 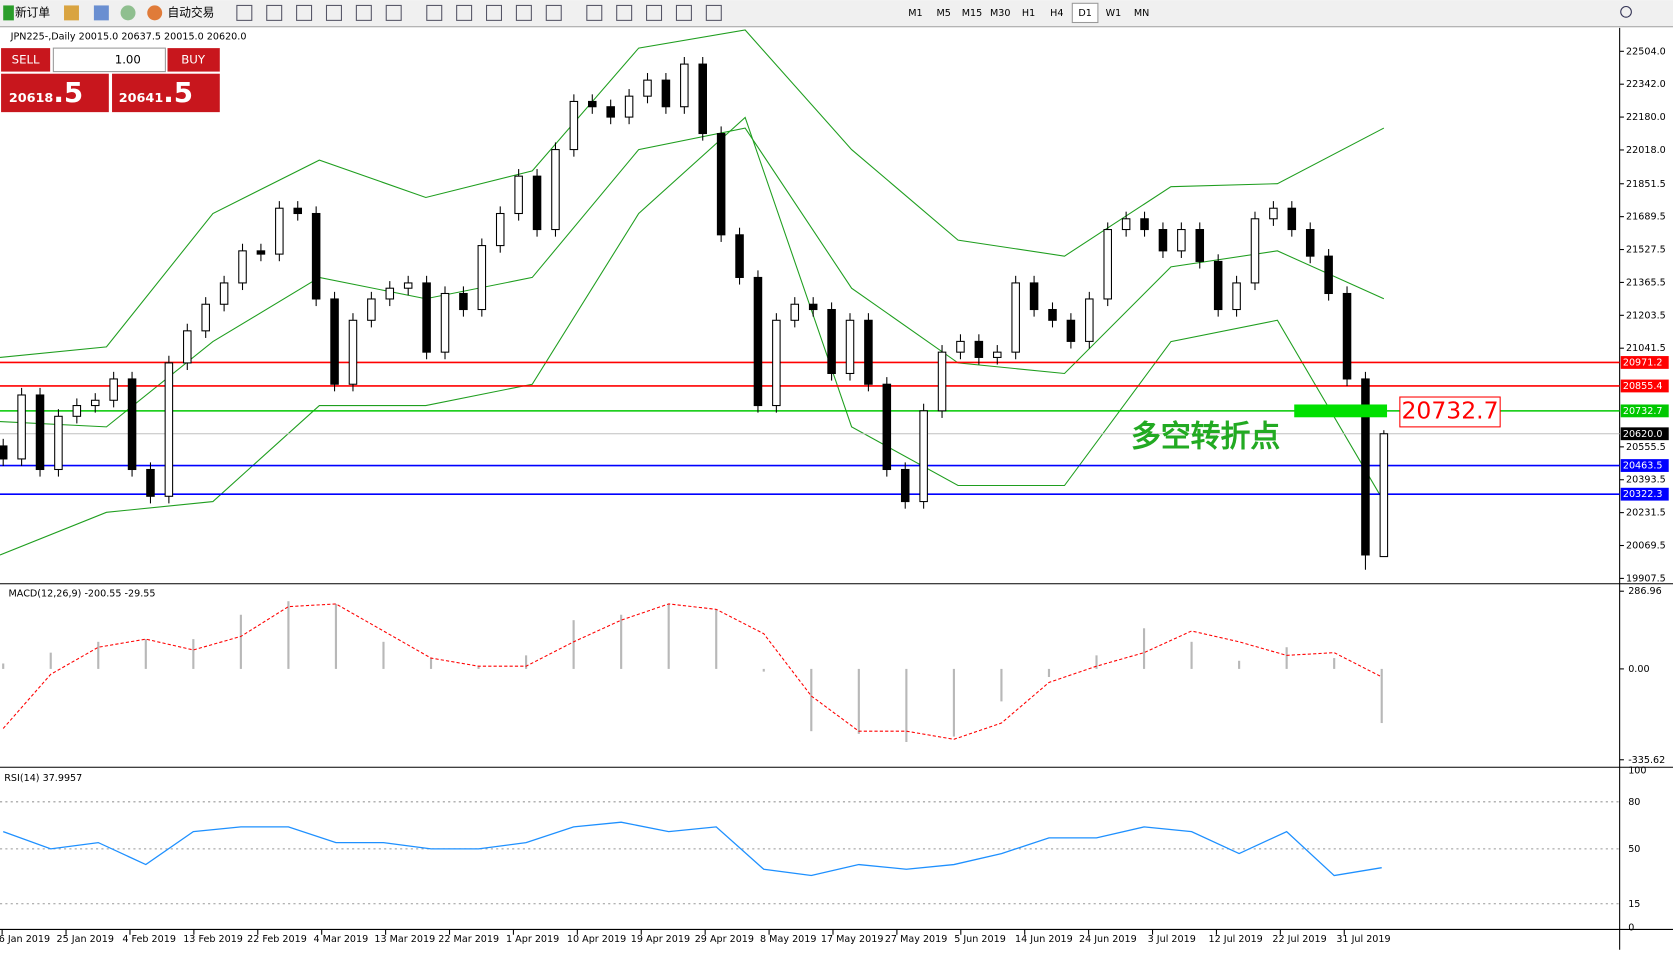 What do you see at coordinates (8, 13) in the screenshot?
I see `new-order-icon` at bounding box center [8, 13].